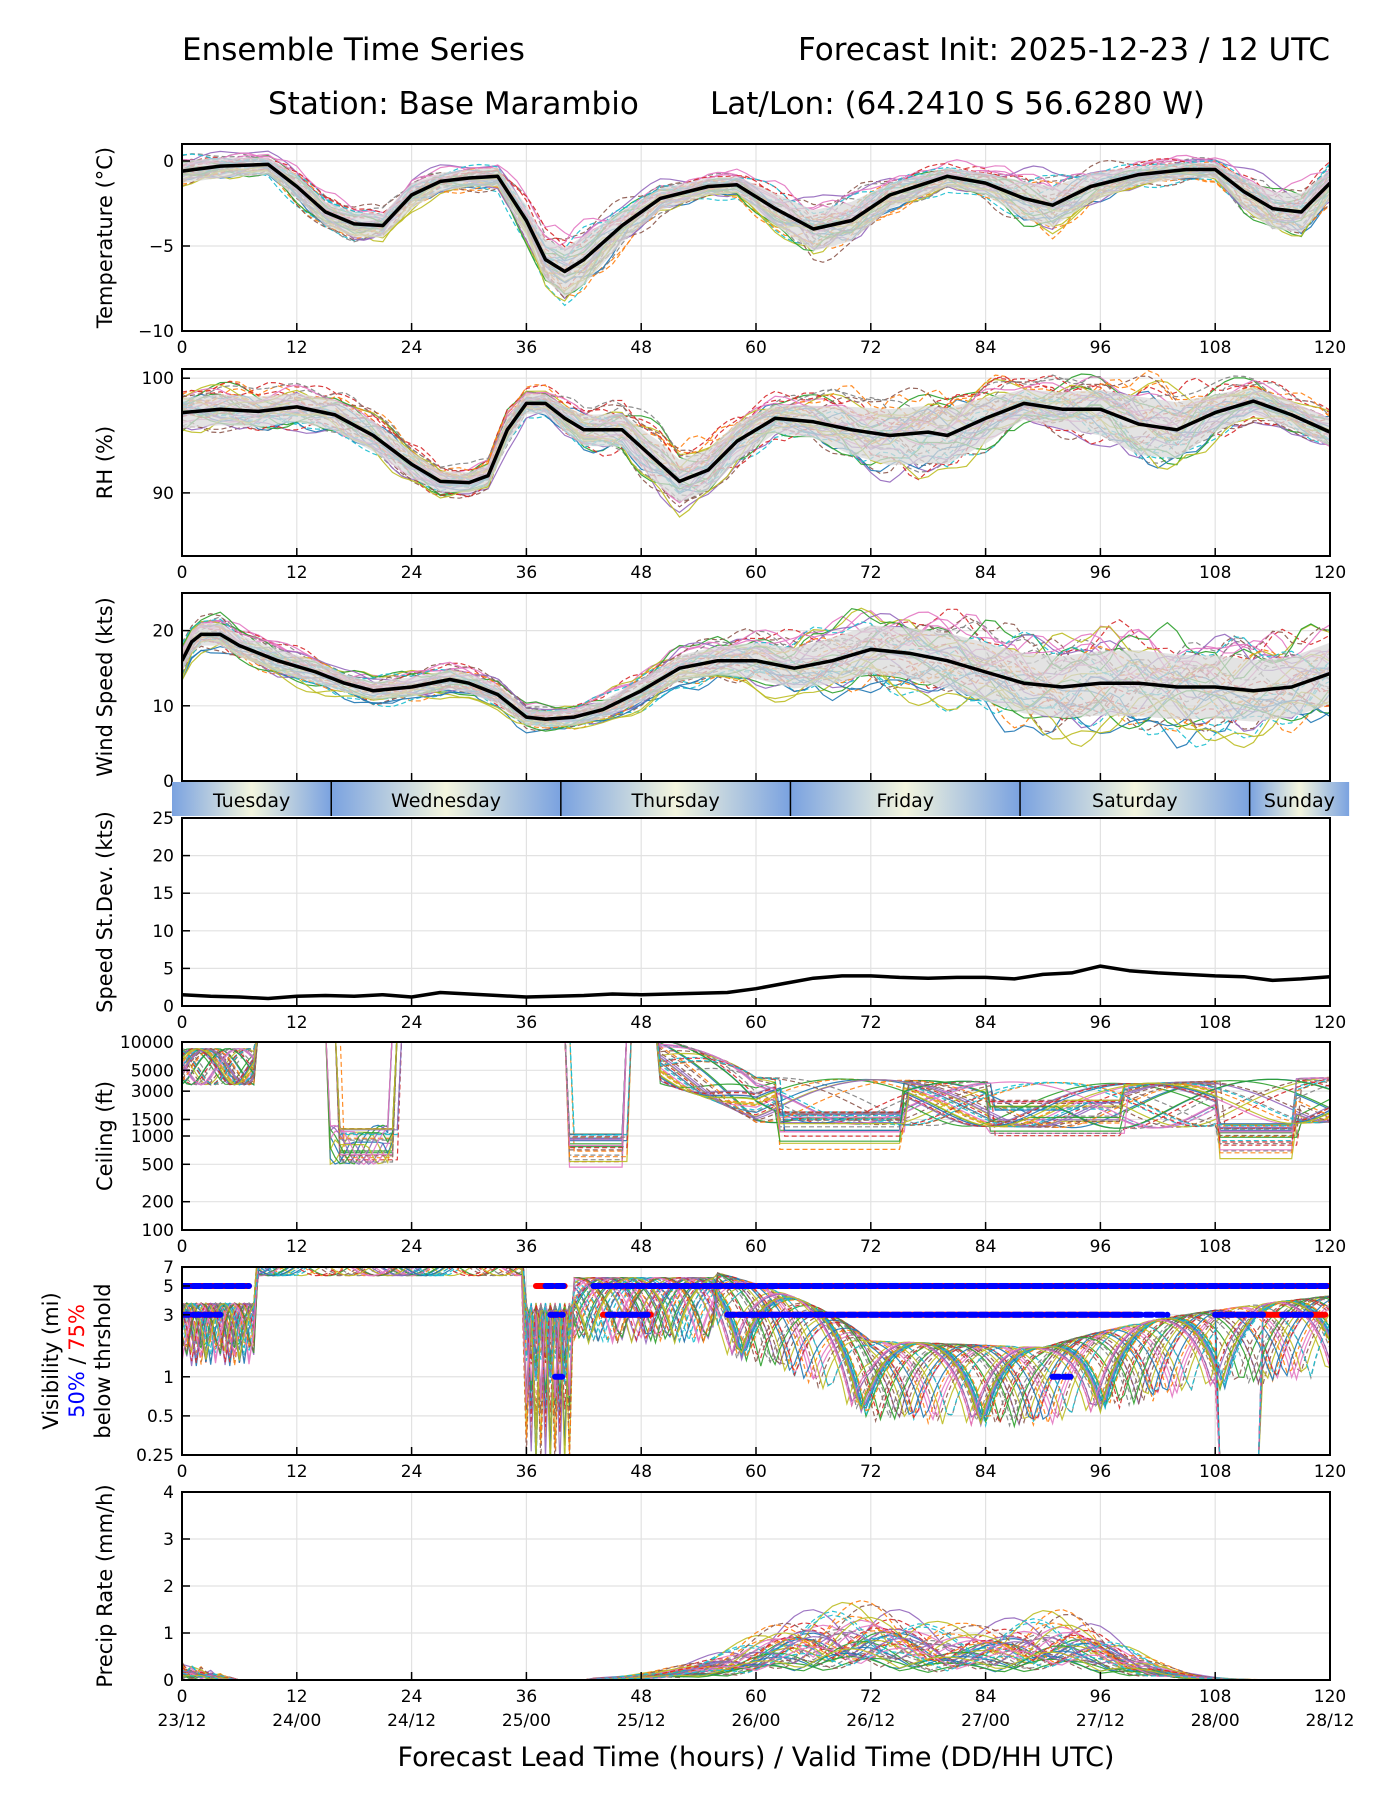 The width and height of the screenshot is (1400, 1800). I want to click on precip-ytick-label: 0, so click(168, 1681).